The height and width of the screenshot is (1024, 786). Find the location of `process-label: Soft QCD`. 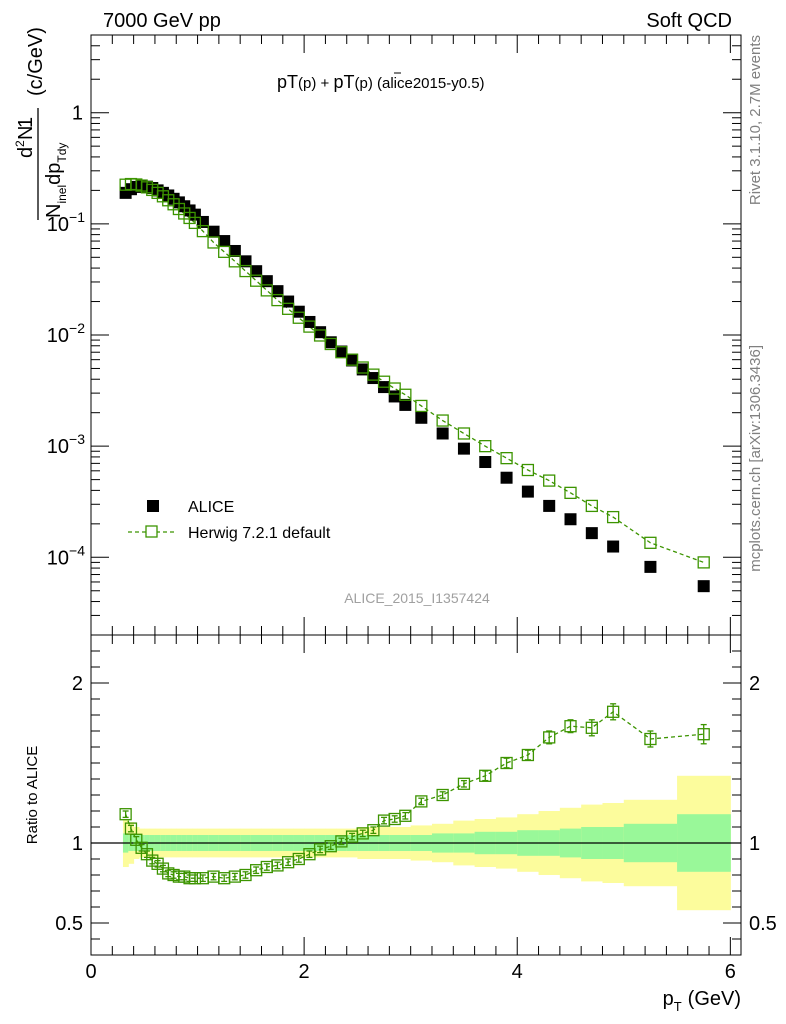

process-label: Soft QCD is located at coordinates (689, 21).